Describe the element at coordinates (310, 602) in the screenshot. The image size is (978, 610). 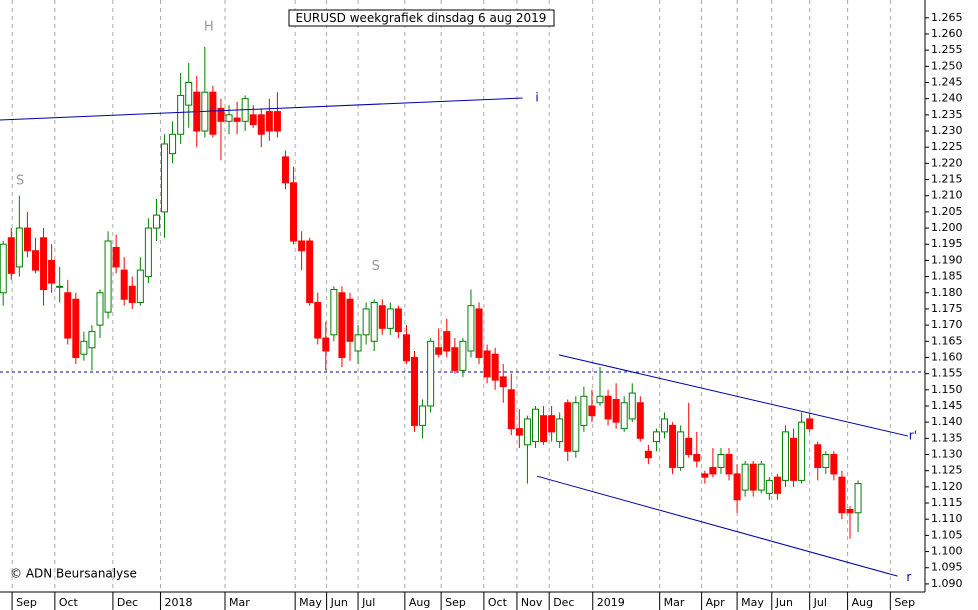
I see `x-tick-label: May` at that location.